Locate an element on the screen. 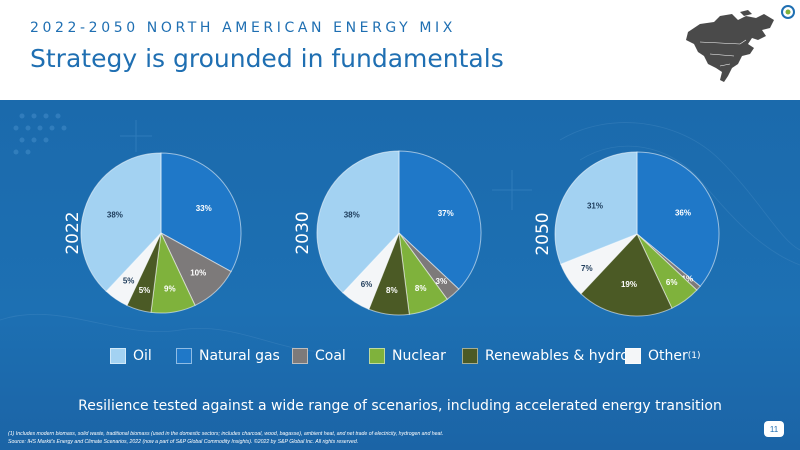 The image size is (800, 450). pie-year-label: 2050 is located at coordinates (543, 233).